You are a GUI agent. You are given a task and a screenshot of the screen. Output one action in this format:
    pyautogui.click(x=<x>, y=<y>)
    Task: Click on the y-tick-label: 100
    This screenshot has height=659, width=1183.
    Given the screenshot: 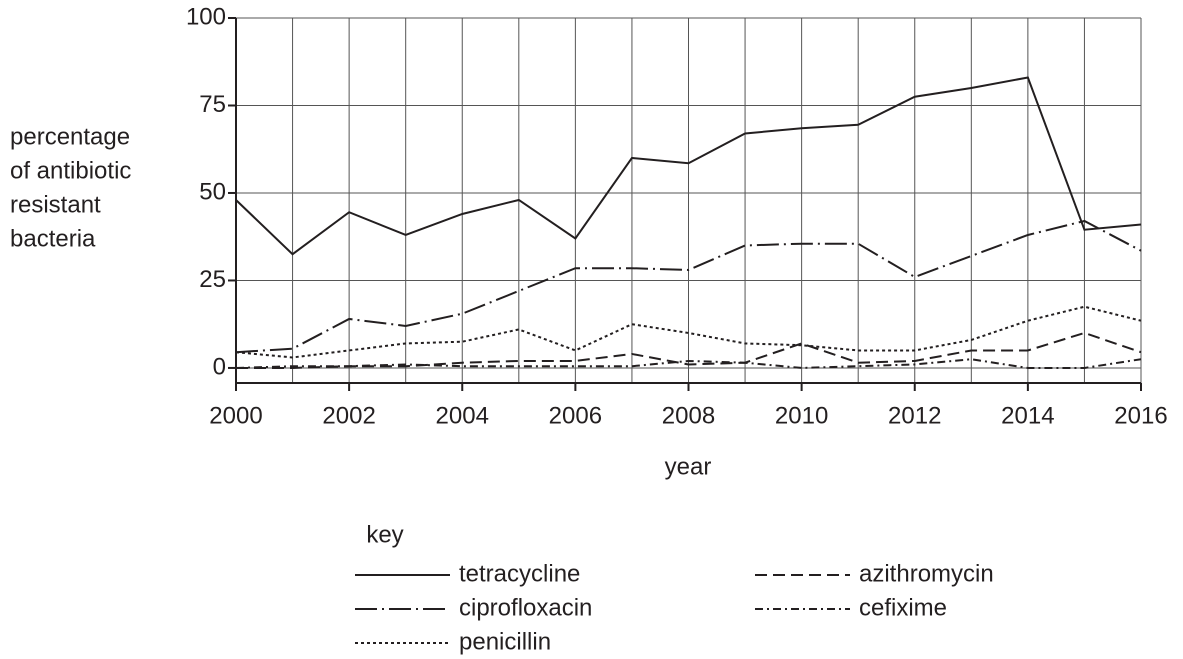 What is the action you would take?
    pyautogui.click(x=206, y=16)
    